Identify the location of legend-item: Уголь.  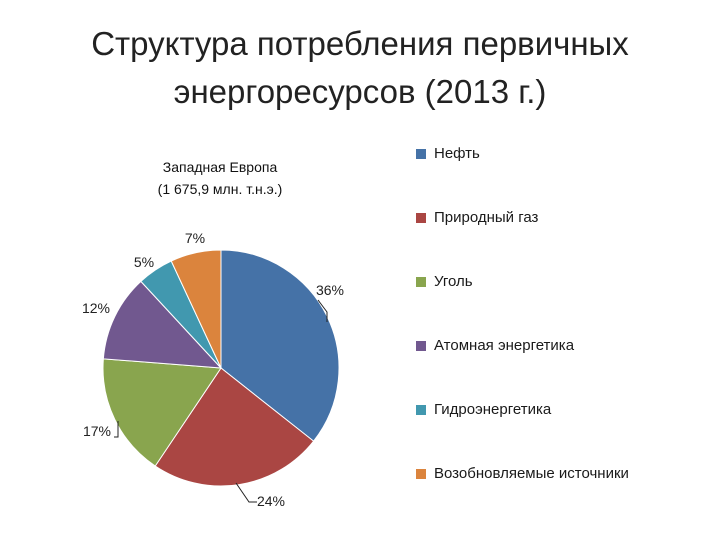
(566, 303).